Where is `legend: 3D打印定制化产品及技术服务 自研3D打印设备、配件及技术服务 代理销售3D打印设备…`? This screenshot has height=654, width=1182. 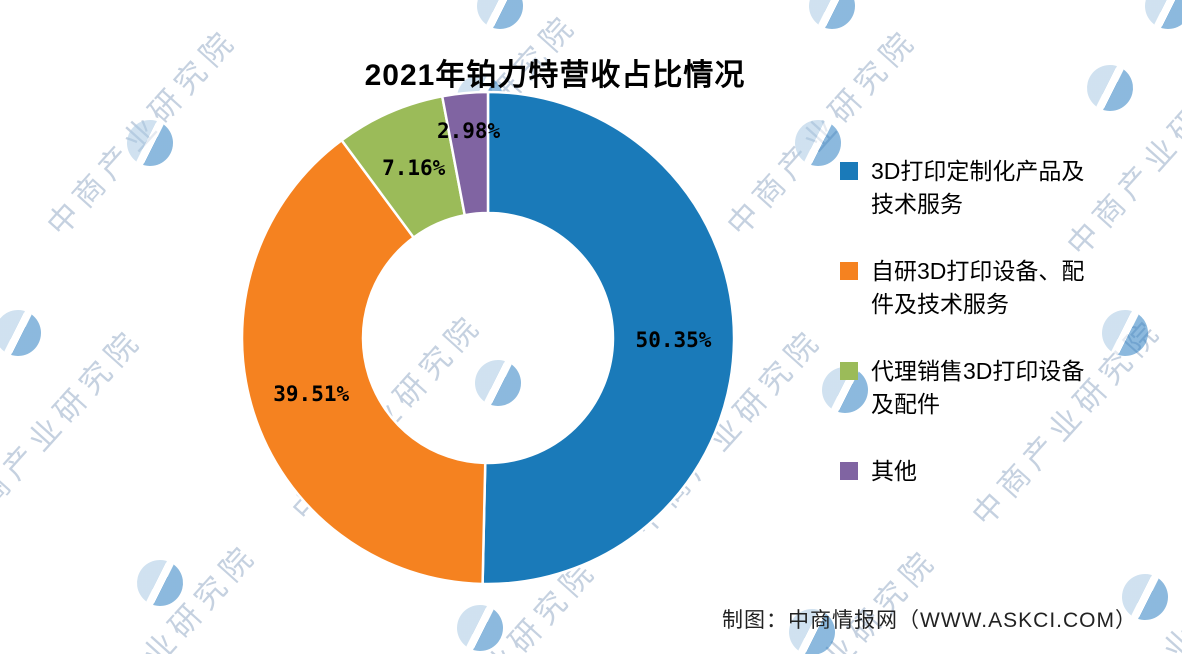 legend: 3D打印定制化产品及技术服务 自研3D打印设备、配件及技术服务 代理销售3D打印设备… is located at coordinates (995, 338).